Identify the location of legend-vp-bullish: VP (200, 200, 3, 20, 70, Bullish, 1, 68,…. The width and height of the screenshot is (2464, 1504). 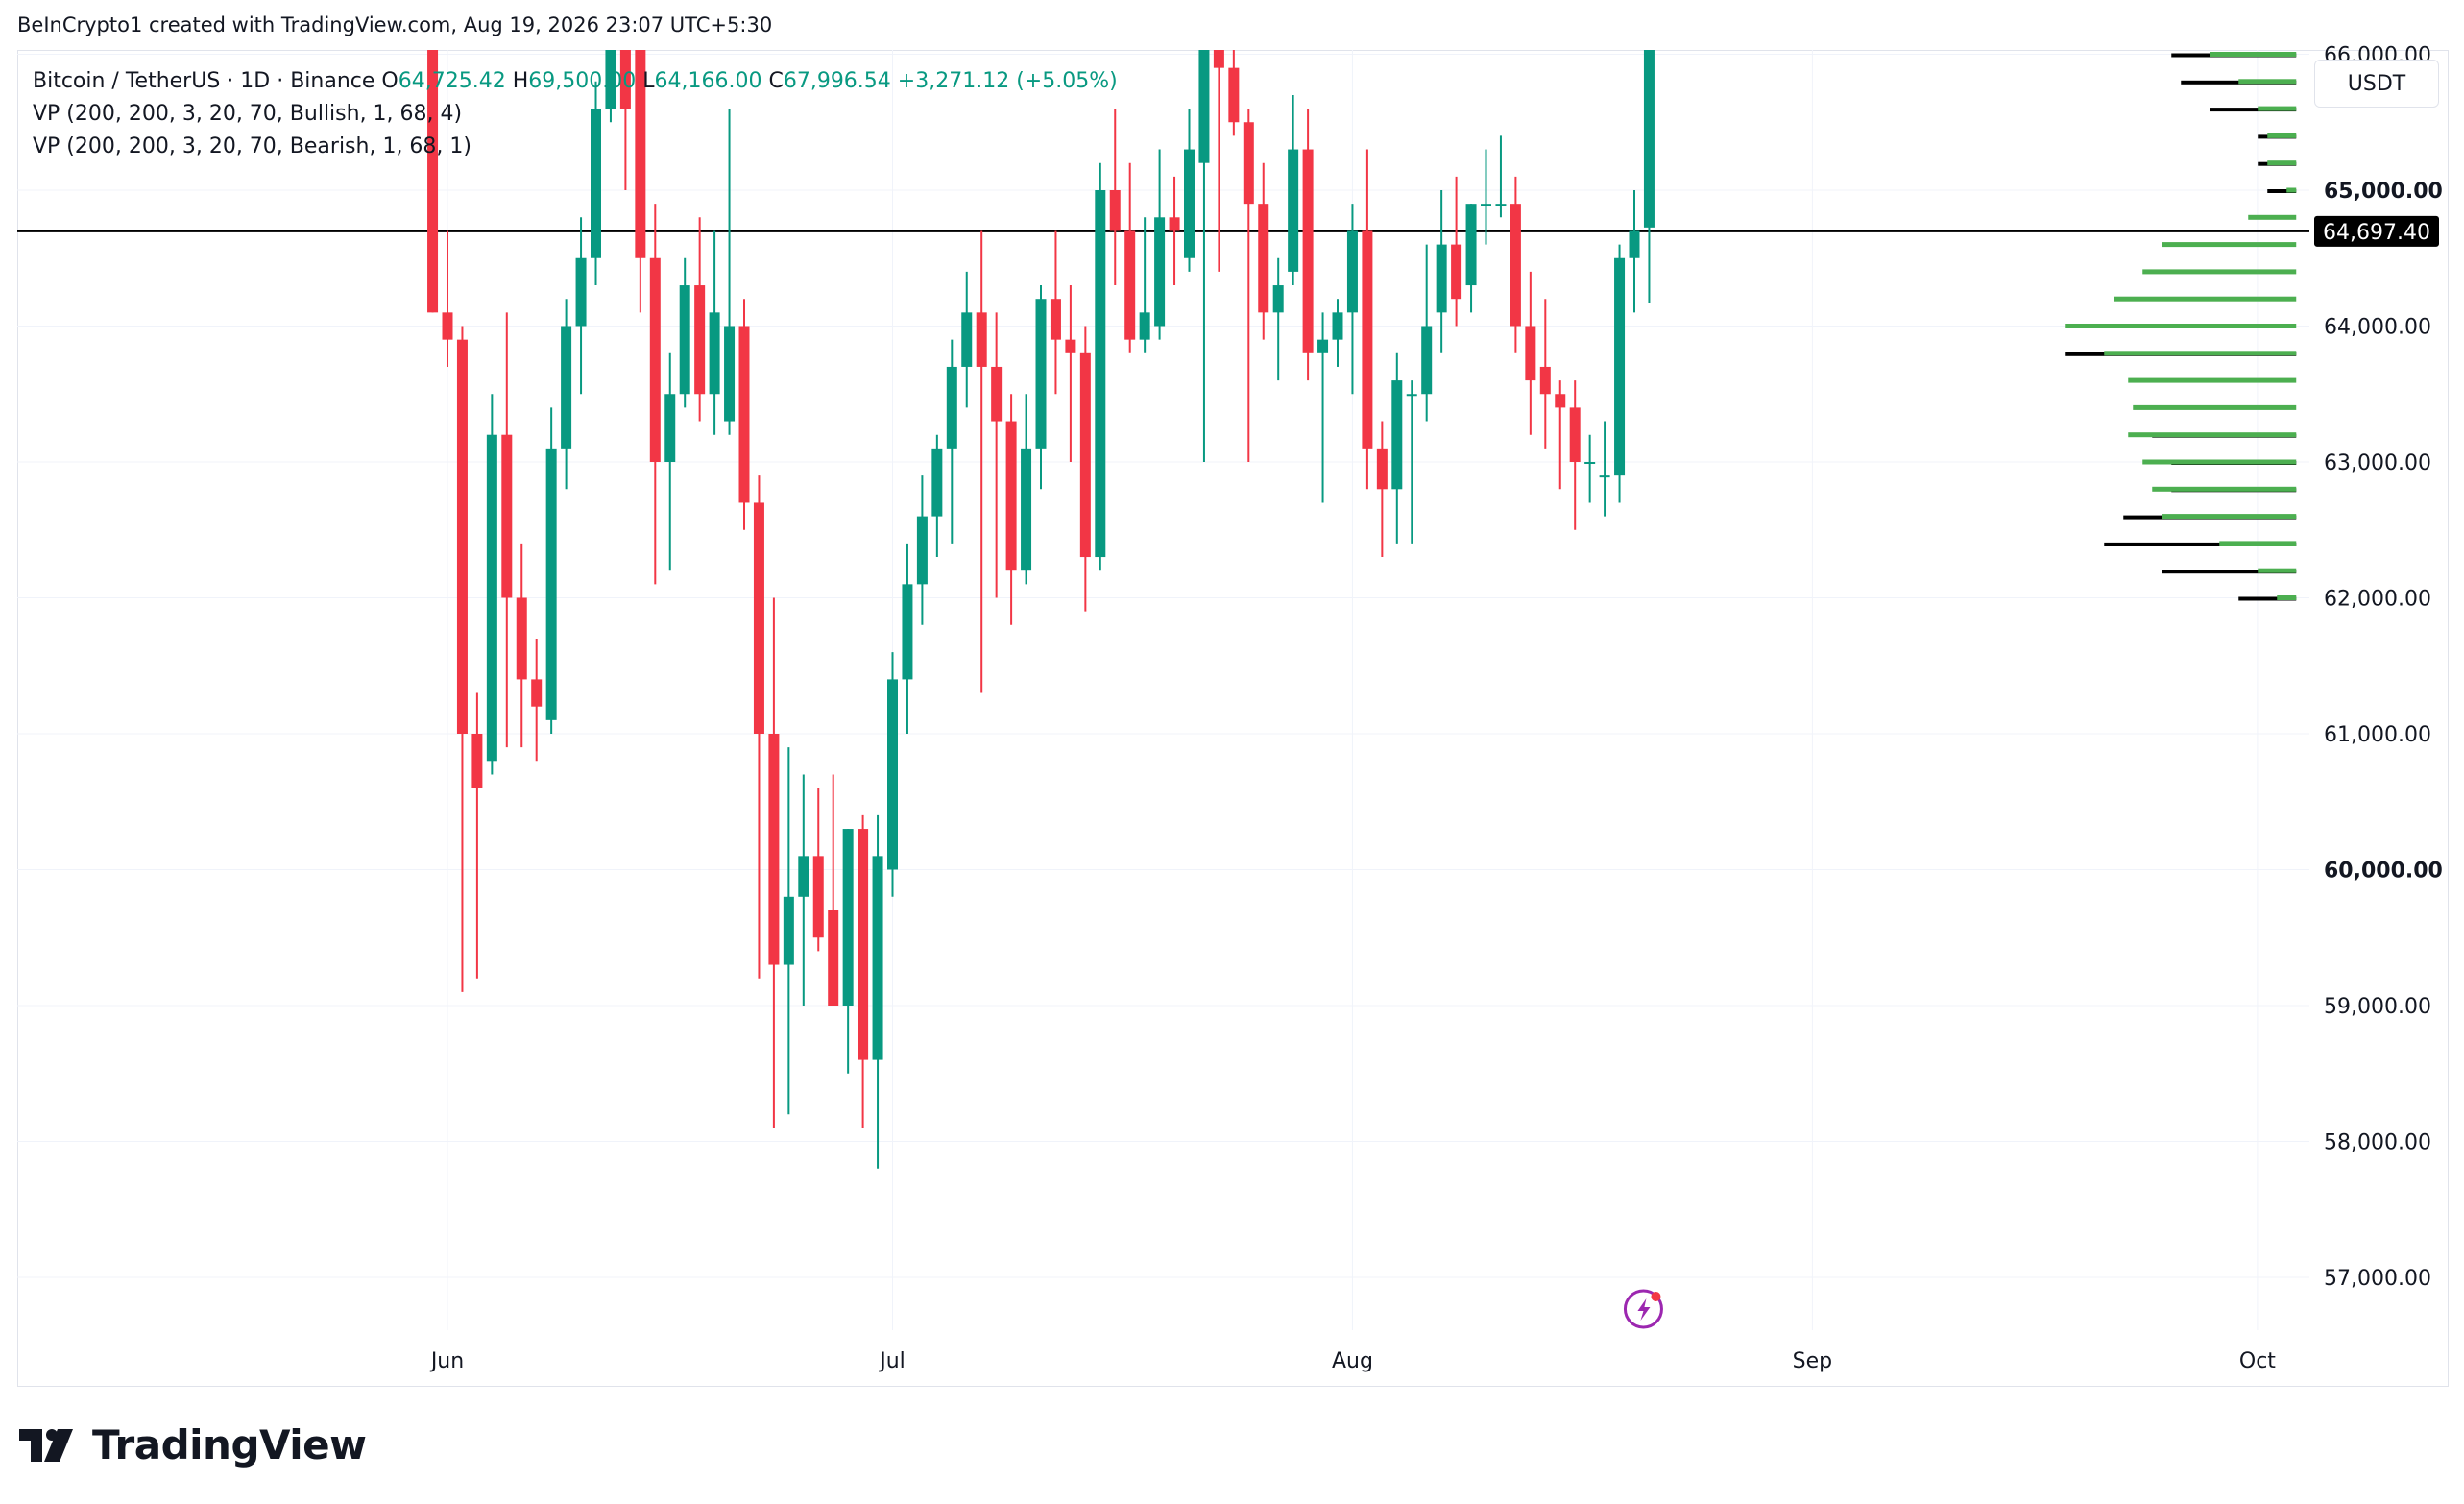
(248, 114).